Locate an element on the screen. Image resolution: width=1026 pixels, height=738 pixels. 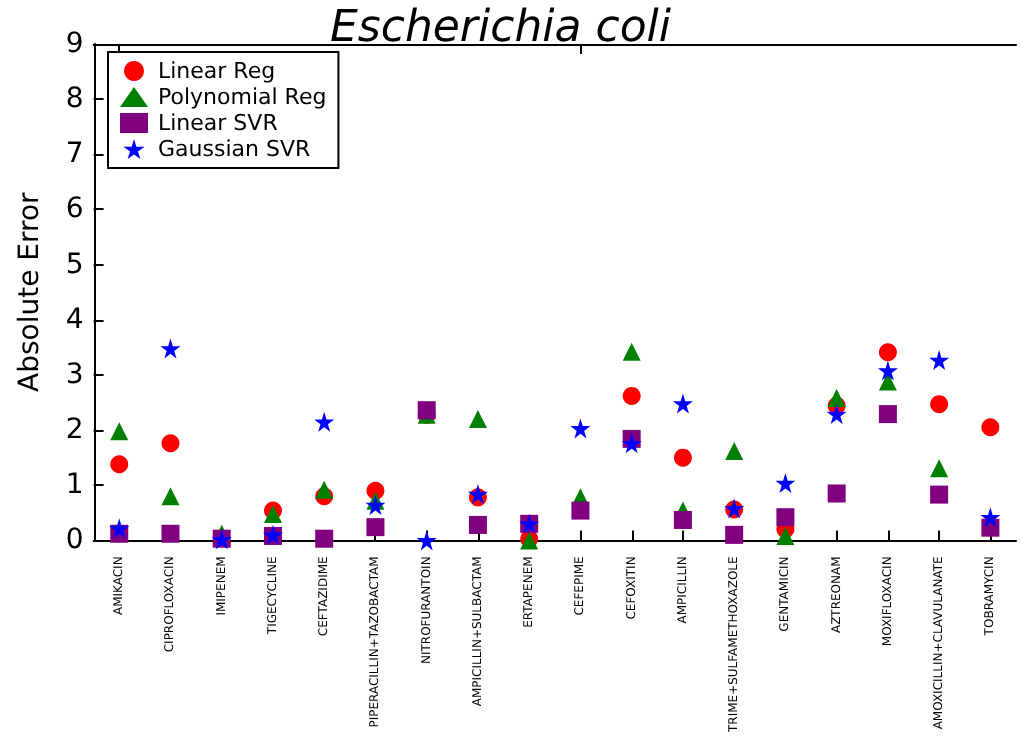
legend-label: Gaussian SVR is located at coordinates (234, 149).